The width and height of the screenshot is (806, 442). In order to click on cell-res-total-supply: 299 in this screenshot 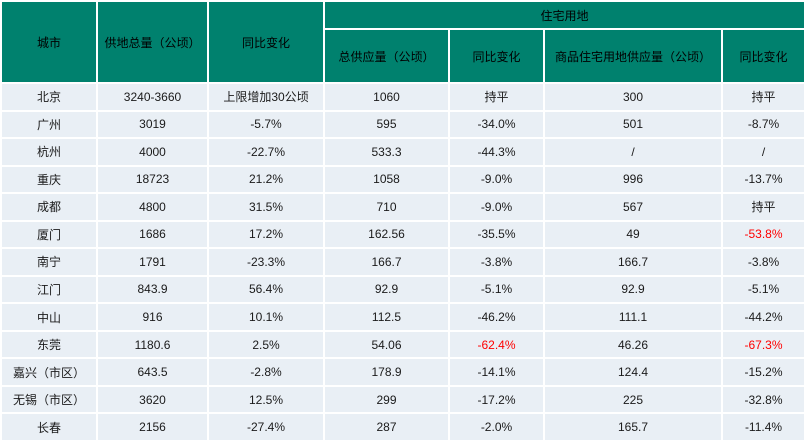, I will do `click(386, 399)`.